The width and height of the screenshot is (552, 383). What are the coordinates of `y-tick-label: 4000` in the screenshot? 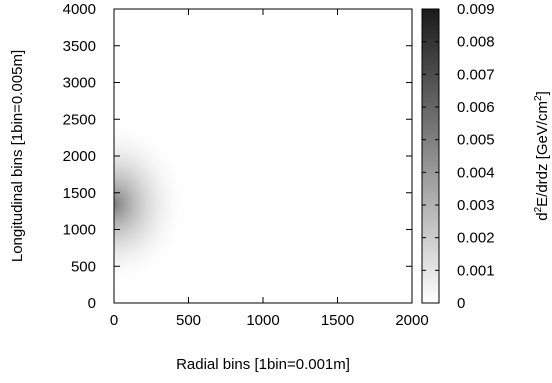 It's located at (79, 9).